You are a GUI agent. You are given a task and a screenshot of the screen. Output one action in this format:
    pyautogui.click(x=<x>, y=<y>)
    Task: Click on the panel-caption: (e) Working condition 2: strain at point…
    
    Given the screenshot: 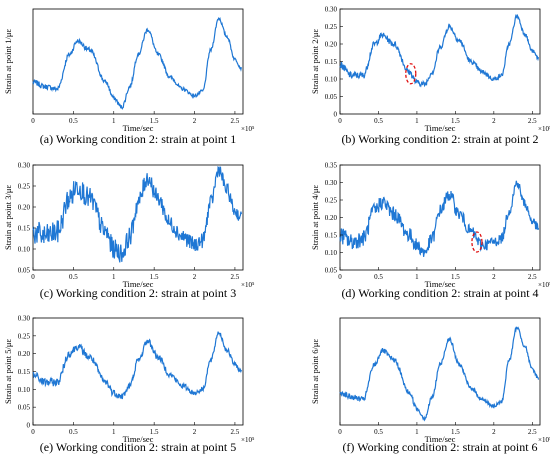 What is the action you would take?
    pyautogui.click(x=138, y=447)
    